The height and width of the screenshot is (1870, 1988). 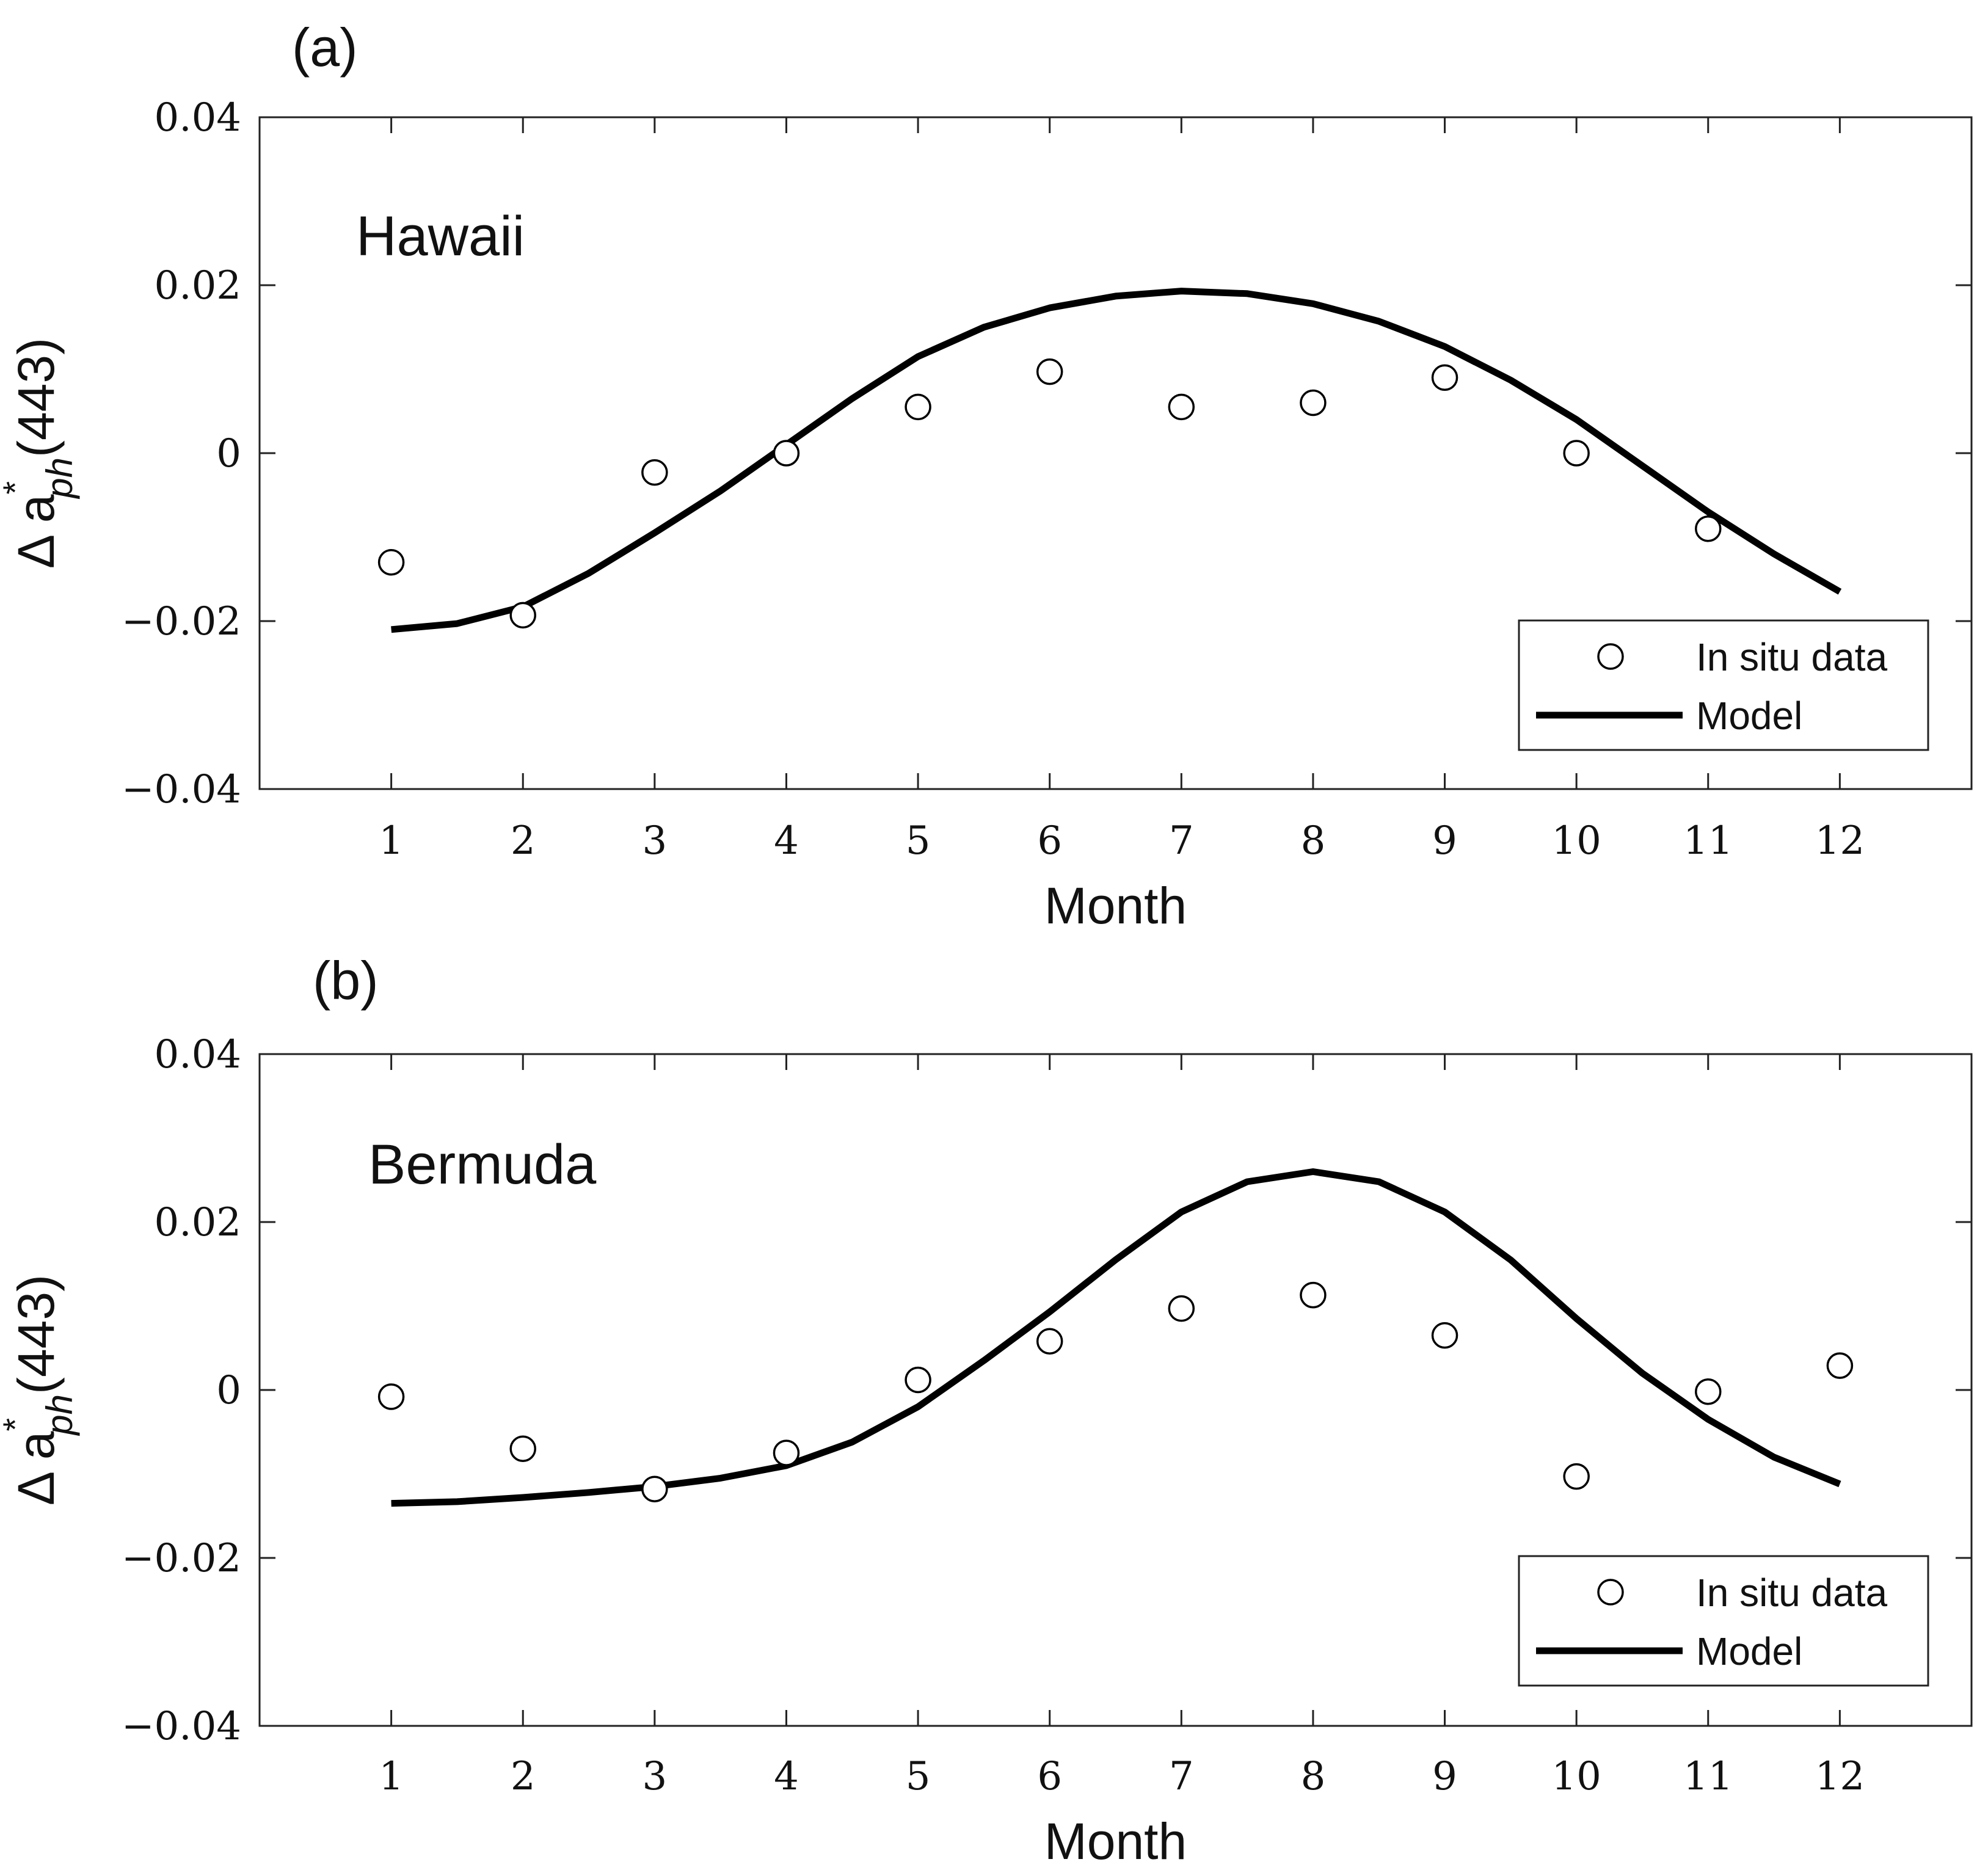 I want to click on site-annotation: Bermuda, so click(x=482, y=1164).